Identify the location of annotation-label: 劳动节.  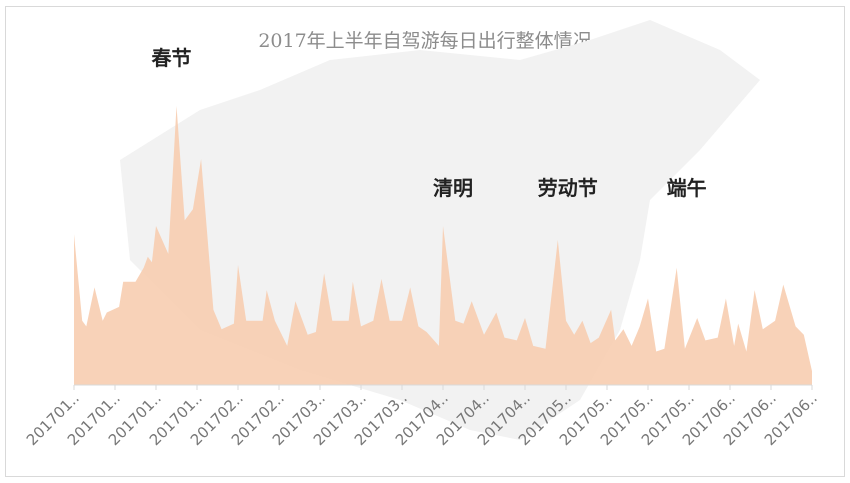
(567, 188).